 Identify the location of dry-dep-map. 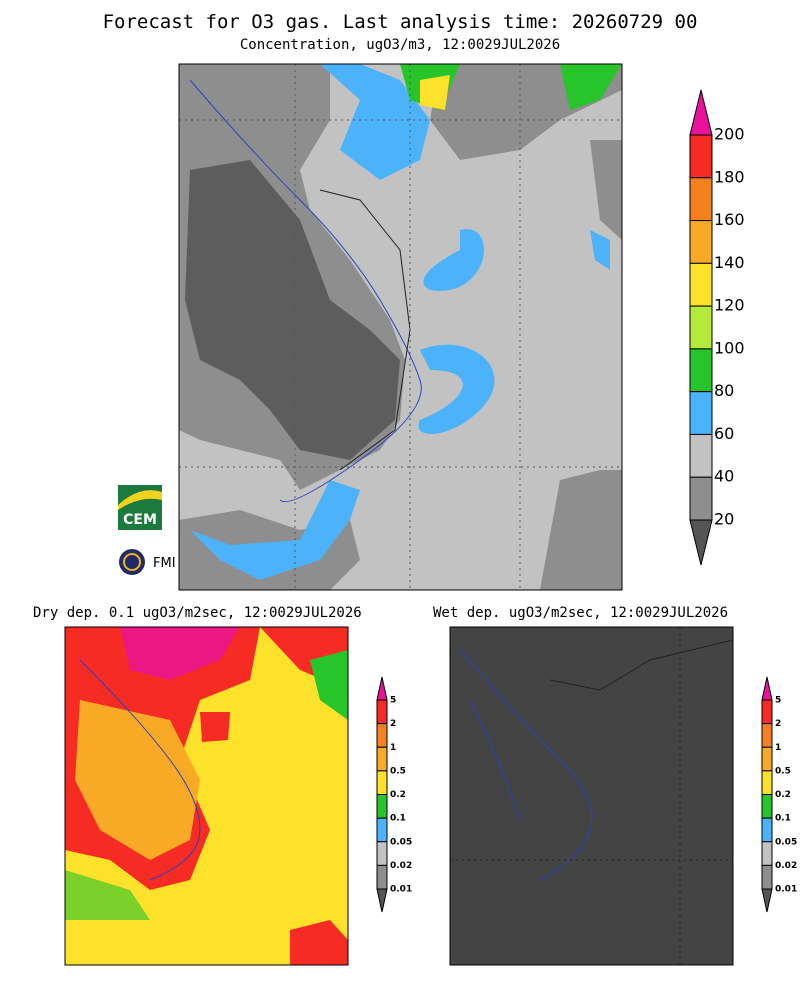
(206, 796).